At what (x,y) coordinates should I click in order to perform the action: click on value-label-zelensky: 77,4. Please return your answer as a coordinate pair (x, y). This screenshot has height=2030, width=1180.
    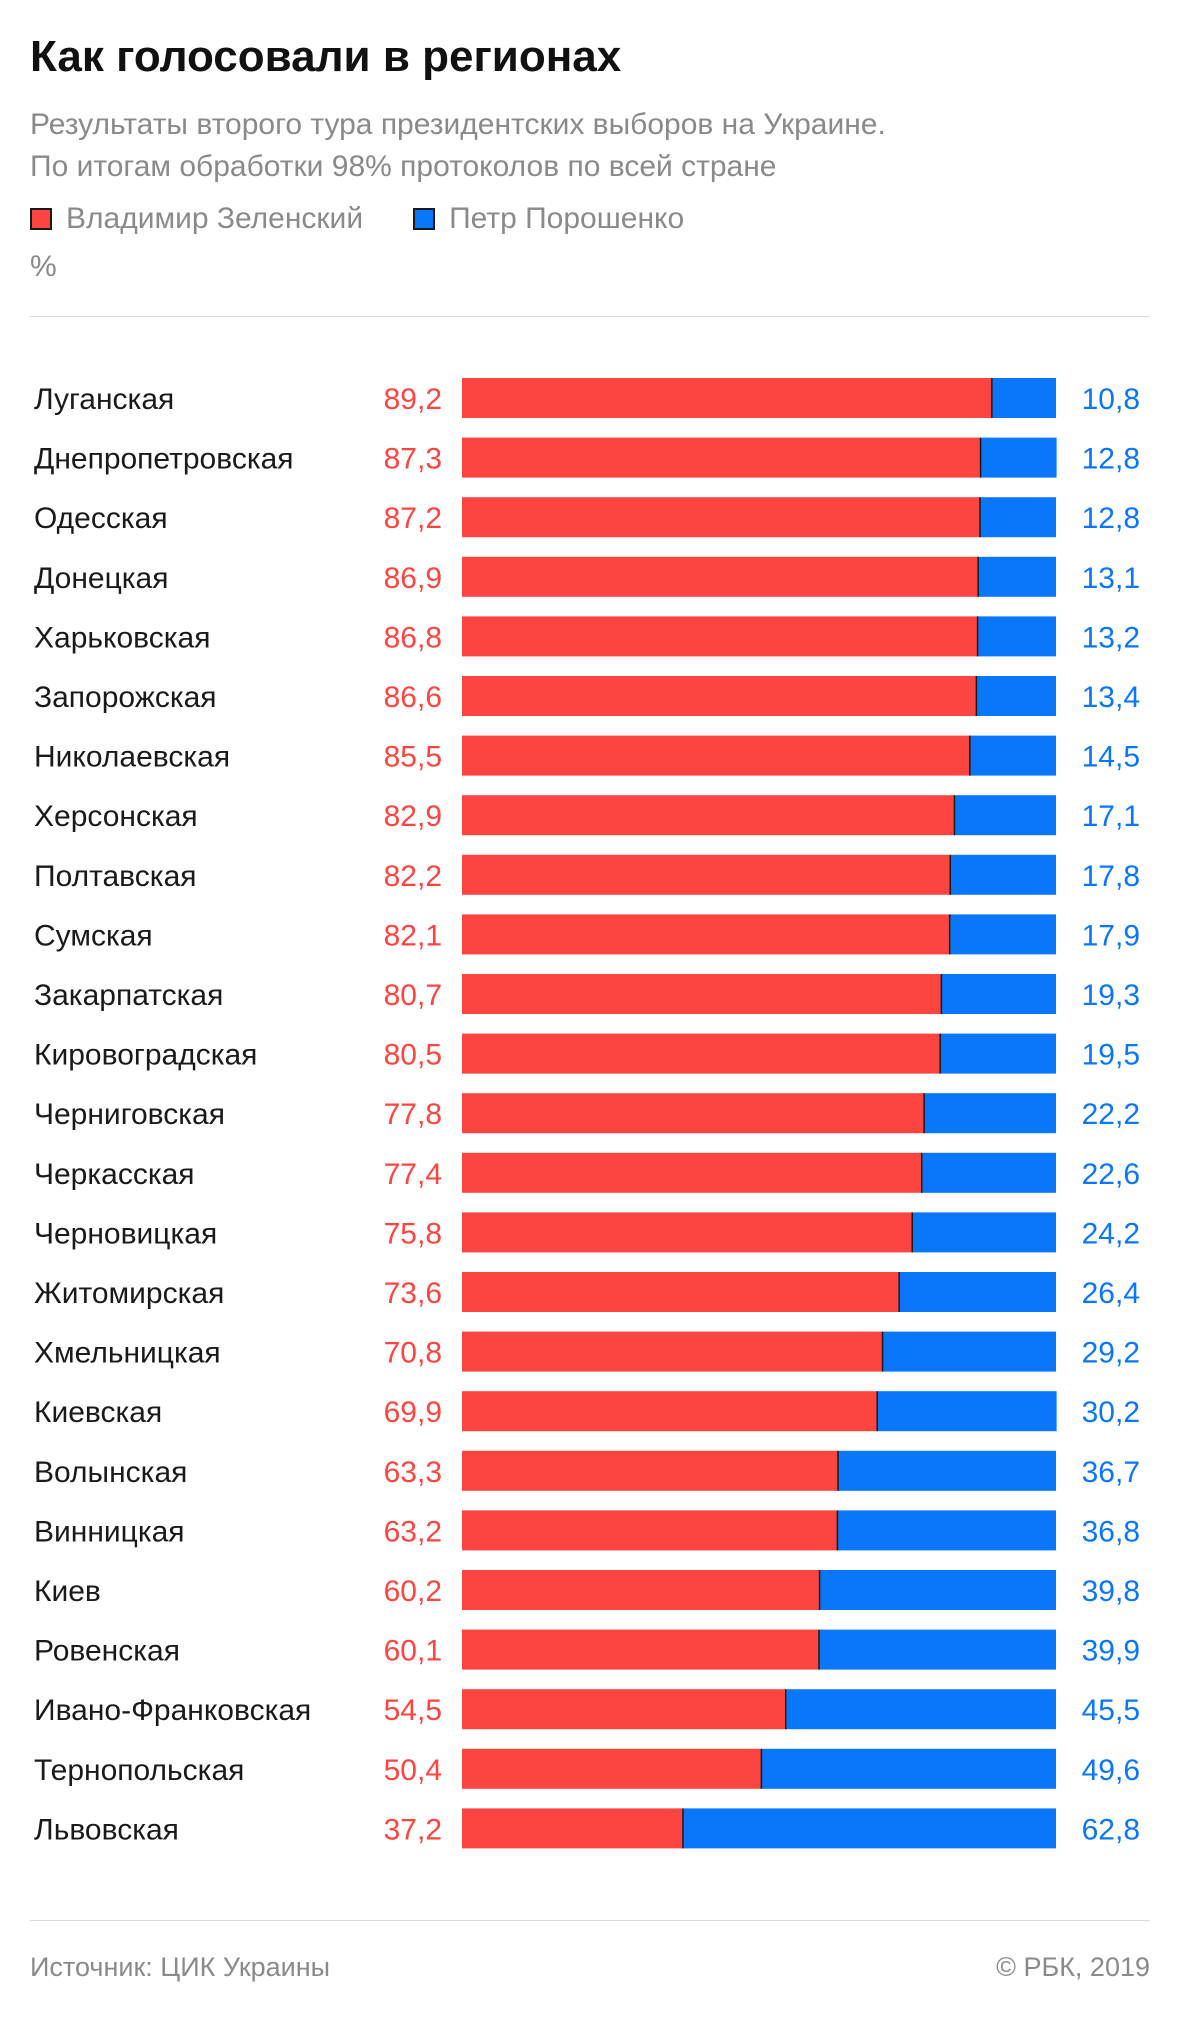
    Looking at the image, I should click on (413, 1174).